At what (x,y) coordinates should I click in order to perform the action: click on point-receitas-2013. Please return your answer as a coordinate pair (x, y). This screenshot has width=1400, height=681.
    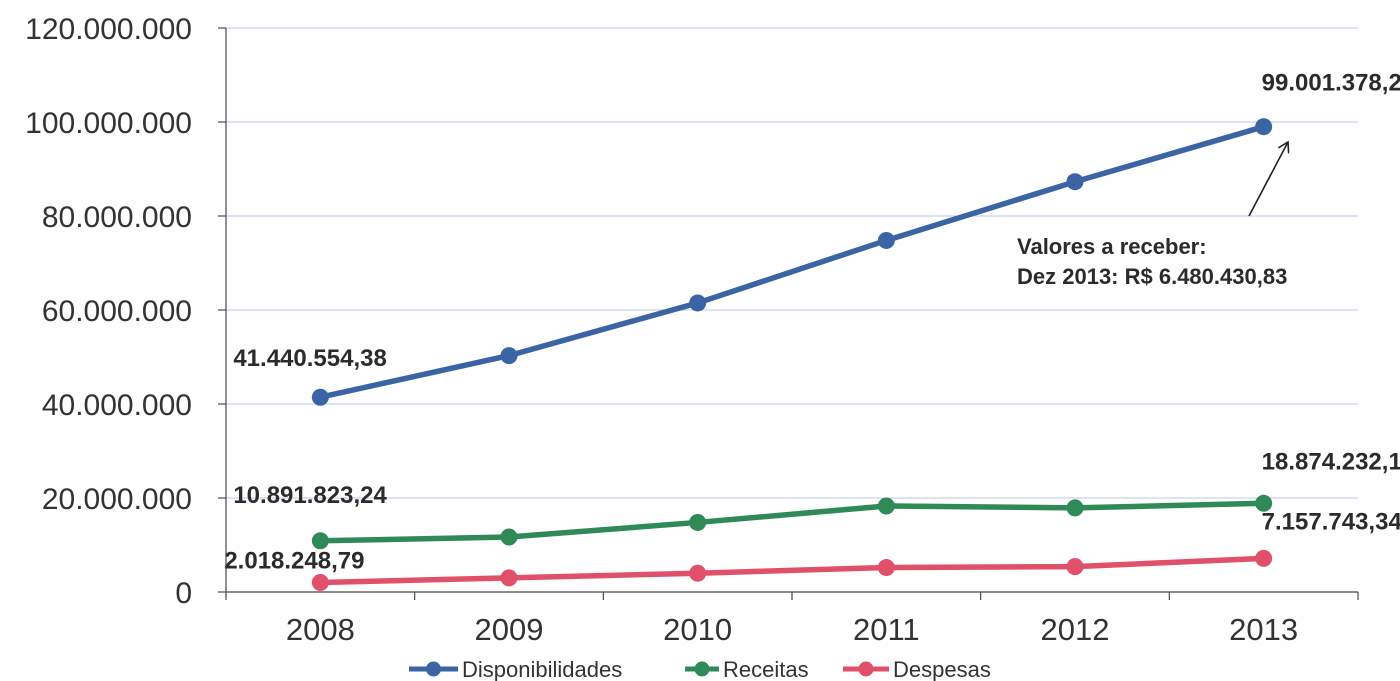
    Looking at the image, I should click on (1264, 503).